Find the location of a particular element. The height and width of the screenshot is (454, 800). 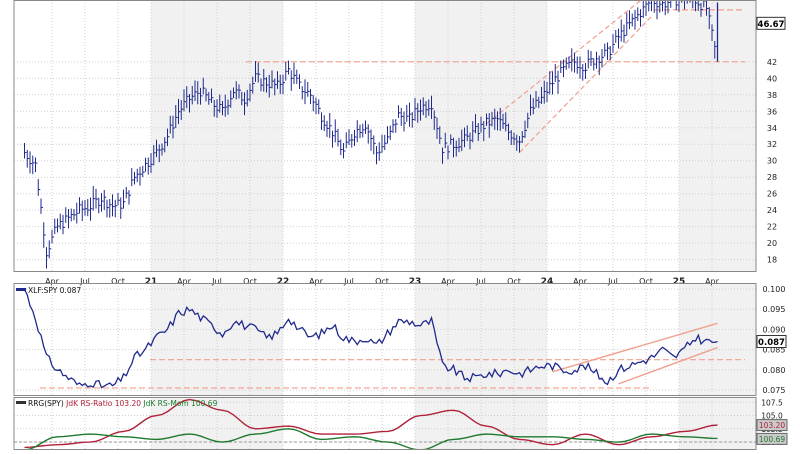

rrg-tick-label: 107.5 is located at coordinates (772, 402).